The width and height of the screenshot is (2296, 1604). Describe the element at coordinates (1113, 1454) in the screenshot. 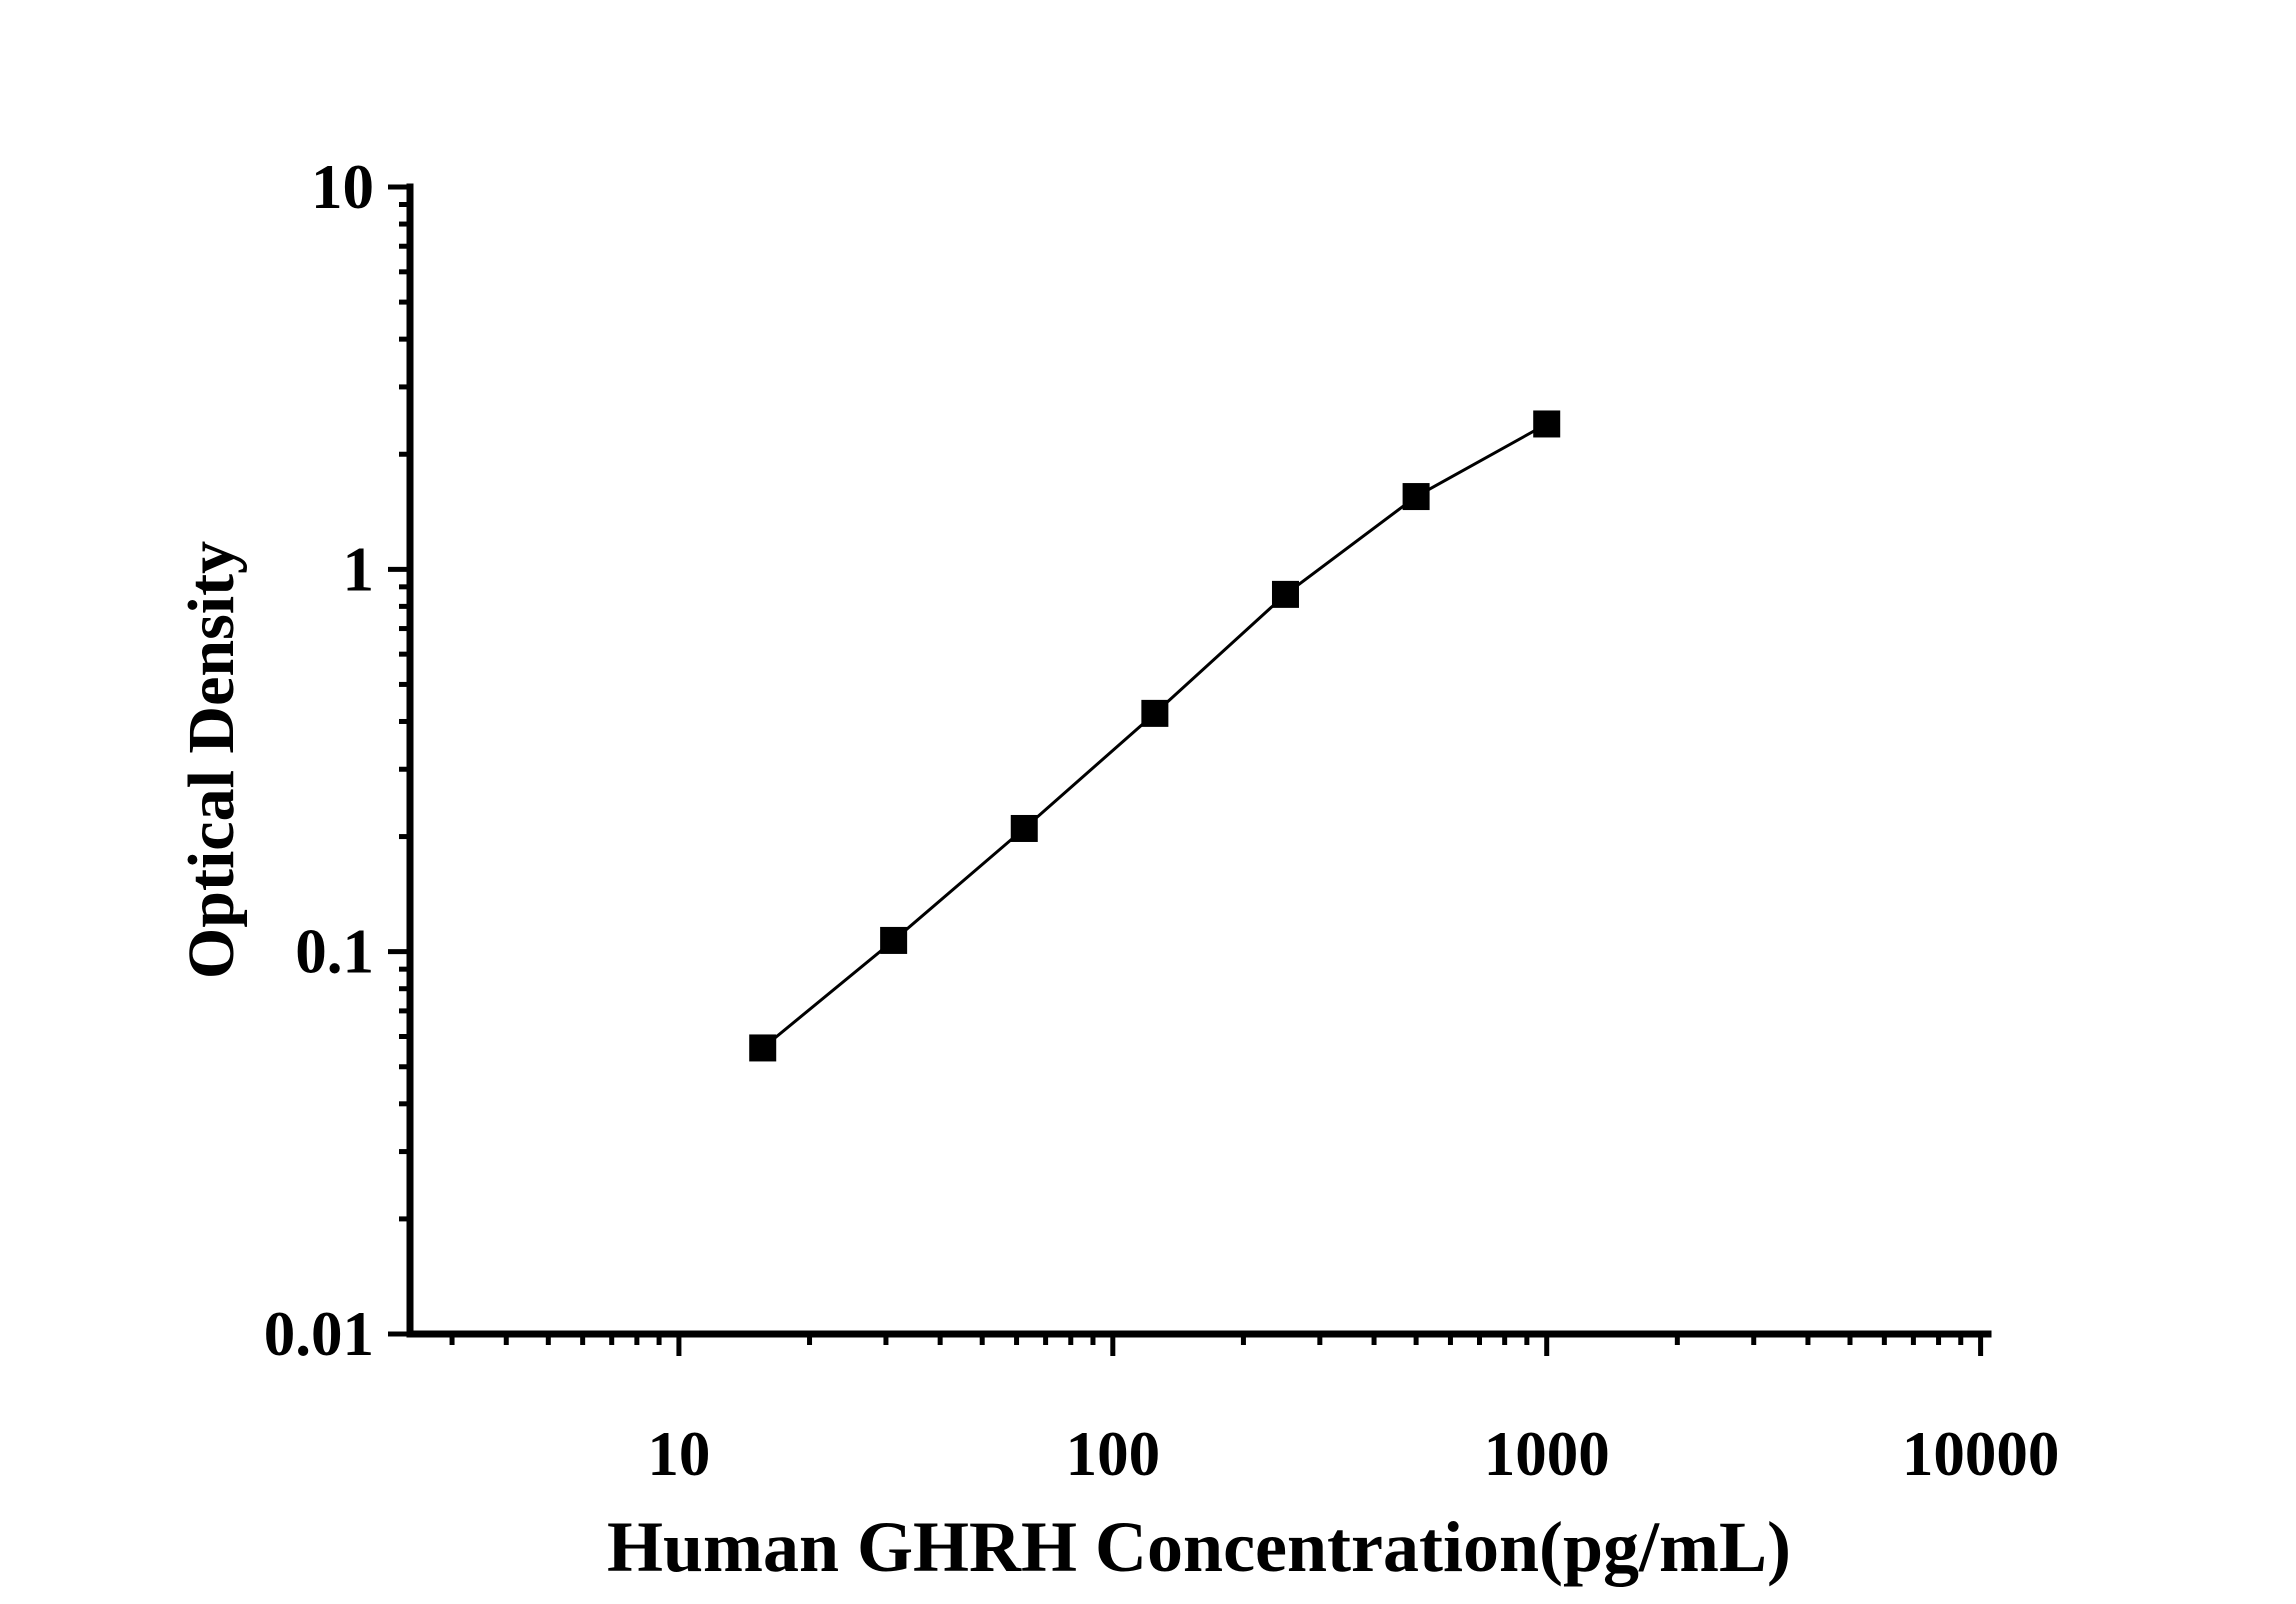

I see `x-tick-label: 100` at that location.